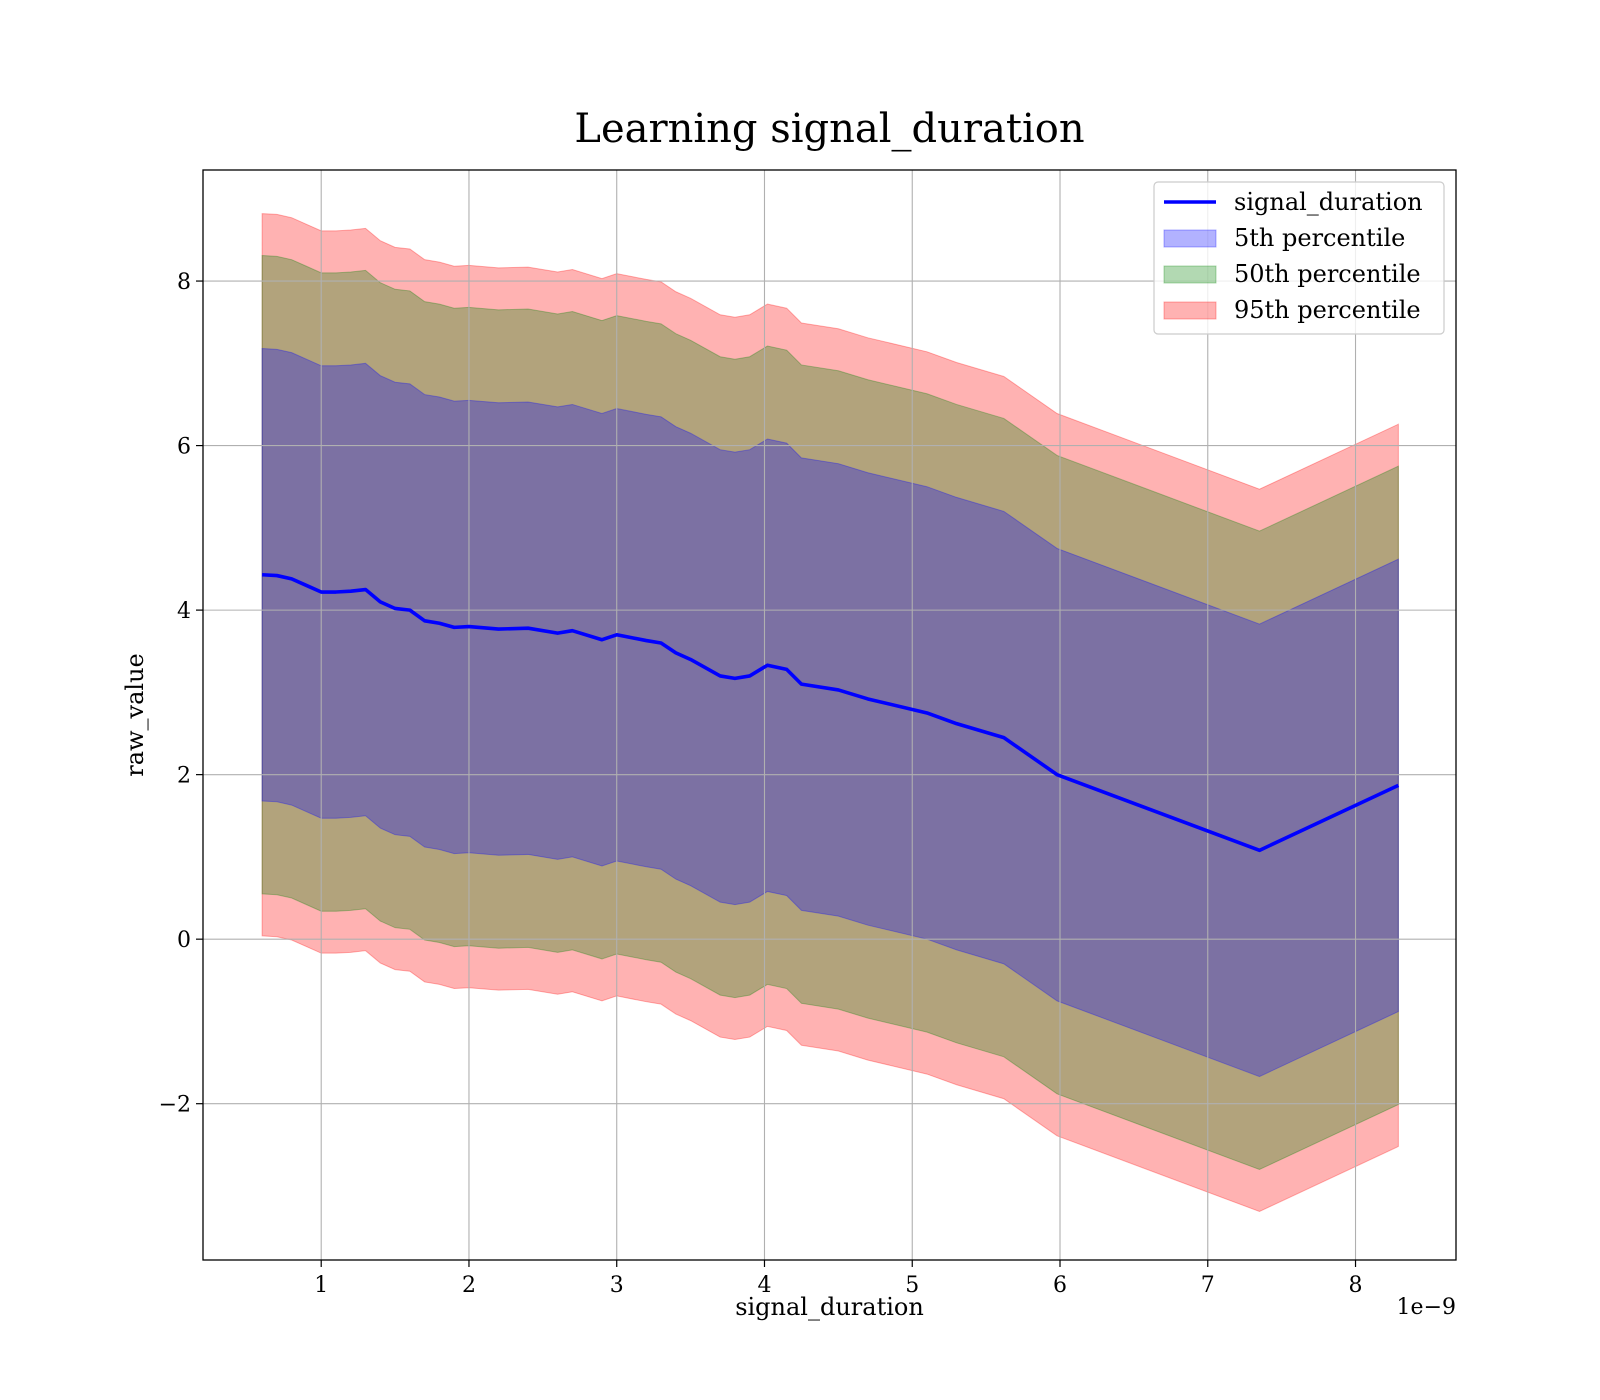 This screenshot has height=1400, width=1600. What do you see at coordinates (1356, 1285) in the screenshot?
I see `x-tick-label: 8` at bounding box center [1356, 1285].